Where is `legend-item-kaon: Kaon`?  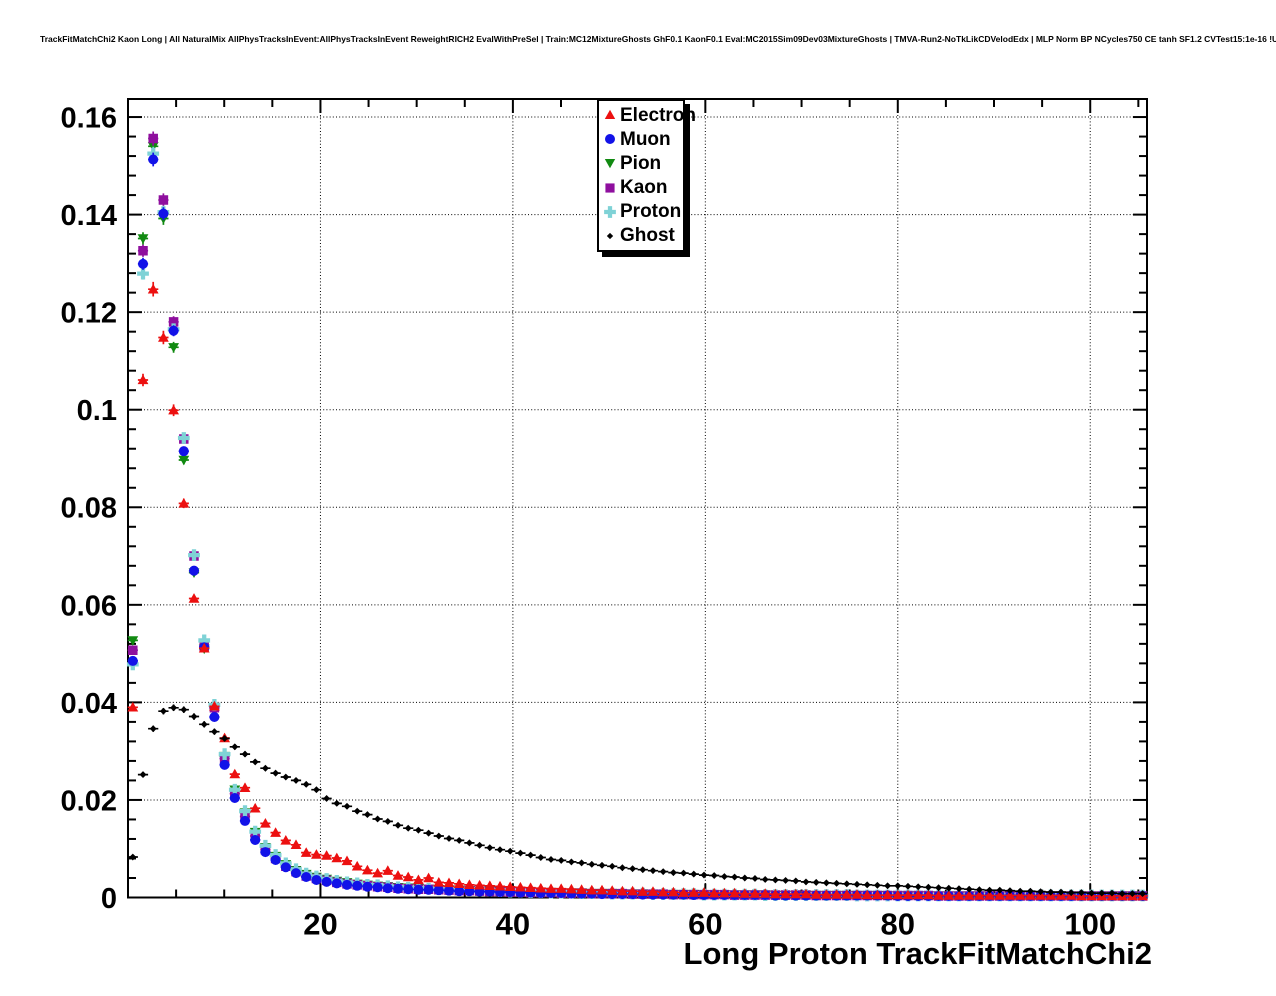
legend-item-kaon: Kaon is located at coordinates (642, 188).